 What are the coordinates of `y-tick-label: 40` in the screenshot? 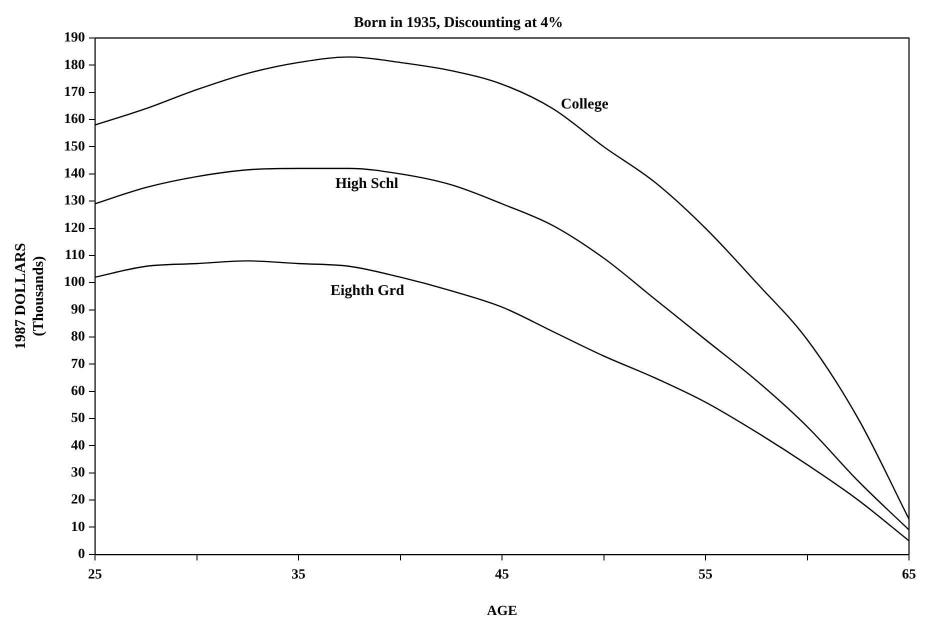 It's located at (78, 446).